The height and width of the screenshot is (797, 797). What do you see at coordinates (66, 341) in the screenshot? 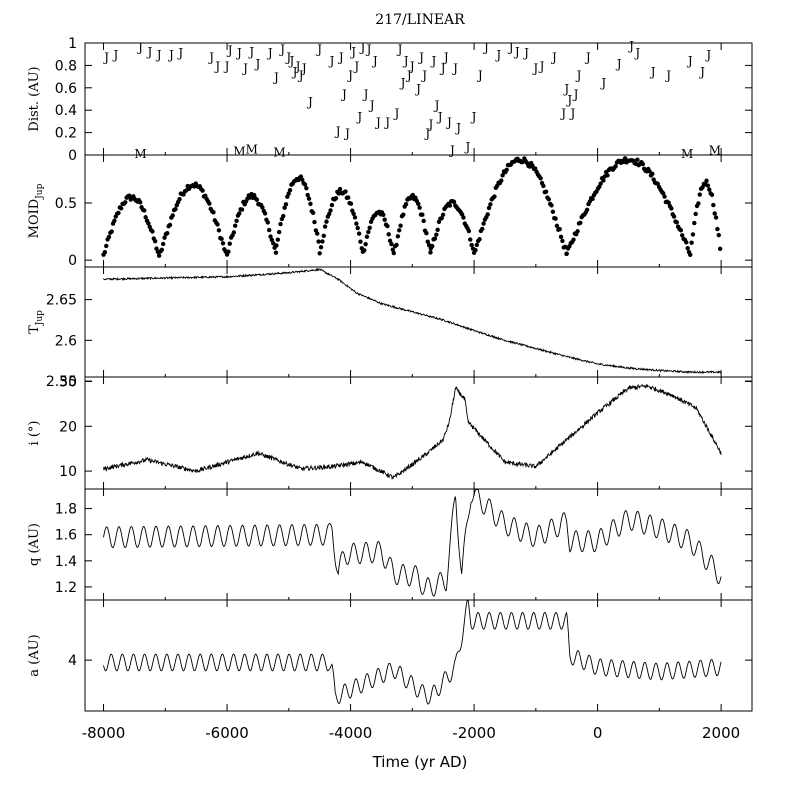
I see `y-tick-label: 2.6` at bounding box center [66, 341].